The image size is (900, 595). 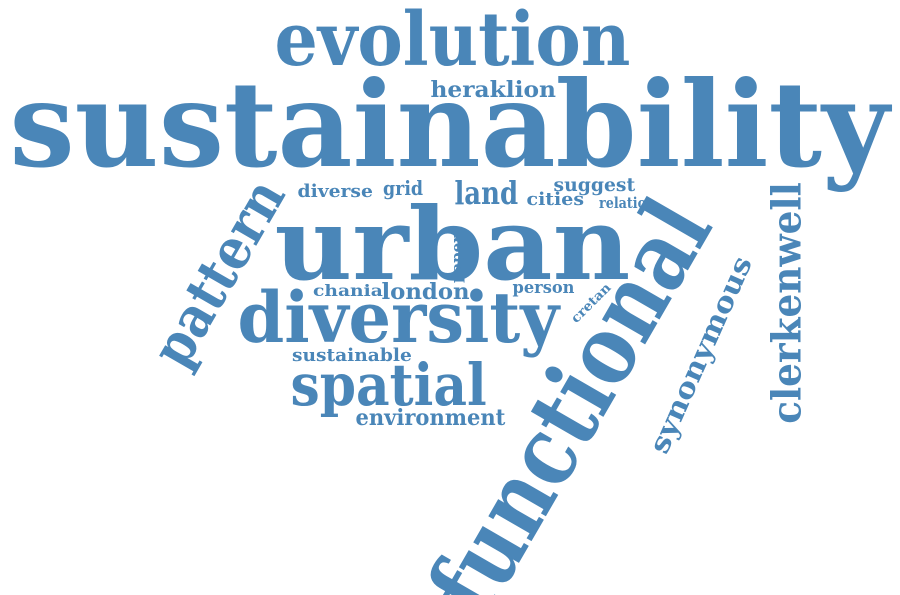 What do you see at coordinates (425, 292) in the screenshot?
I see `word-london: london` at bounding box center [425, 292].